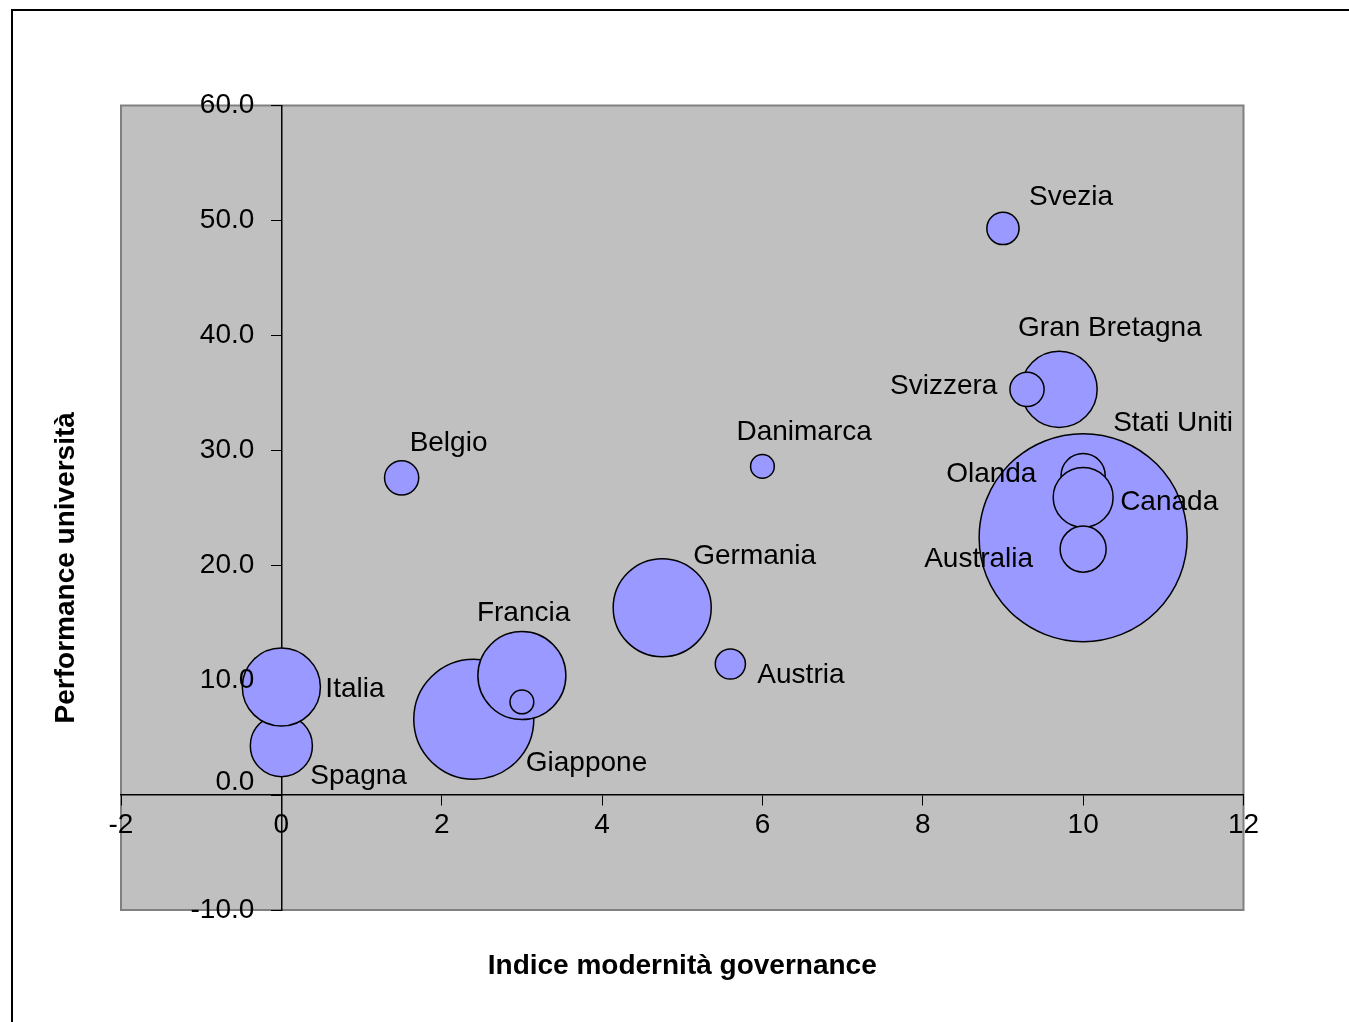  Describe the element at coordinates (235, 780) in the screenshot. I see `y-tick-label: 0.0` at that location.